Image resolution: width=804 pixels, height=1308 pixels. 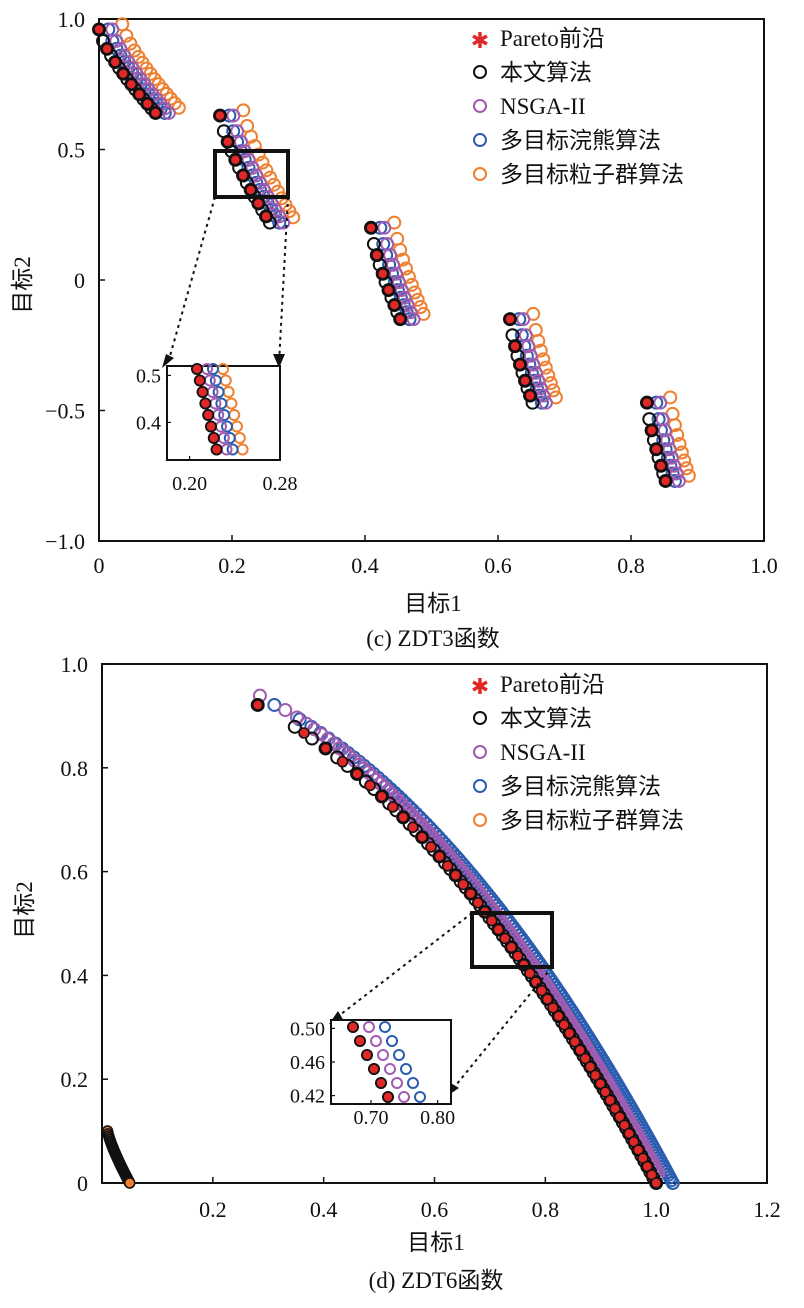 What do you see at coordinates (480, 41) in the screenshot?
I see `legend-marker-pareto: ✱` at bounding box center [480, 41].